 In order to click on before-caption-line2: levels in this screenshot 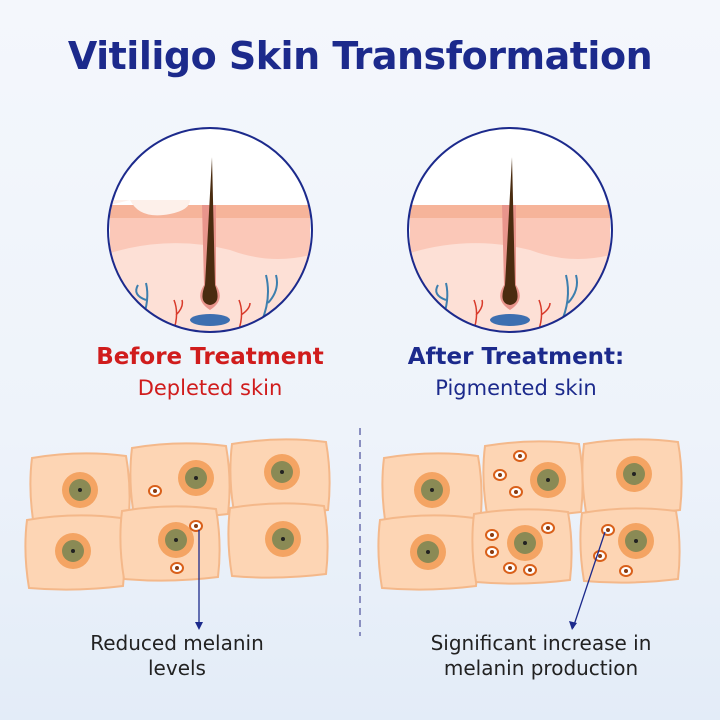, I will do `click(177, 668)`.